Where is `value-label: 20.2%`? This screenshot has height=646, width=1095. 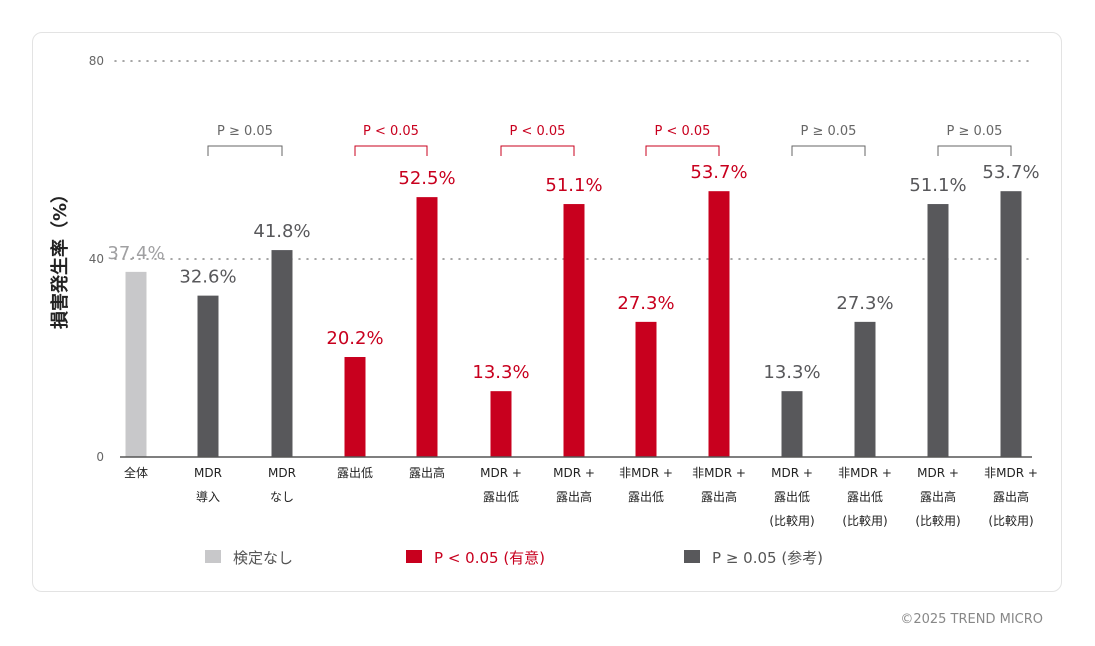
value-label: 20.2% is located at coordinates (354, 338).